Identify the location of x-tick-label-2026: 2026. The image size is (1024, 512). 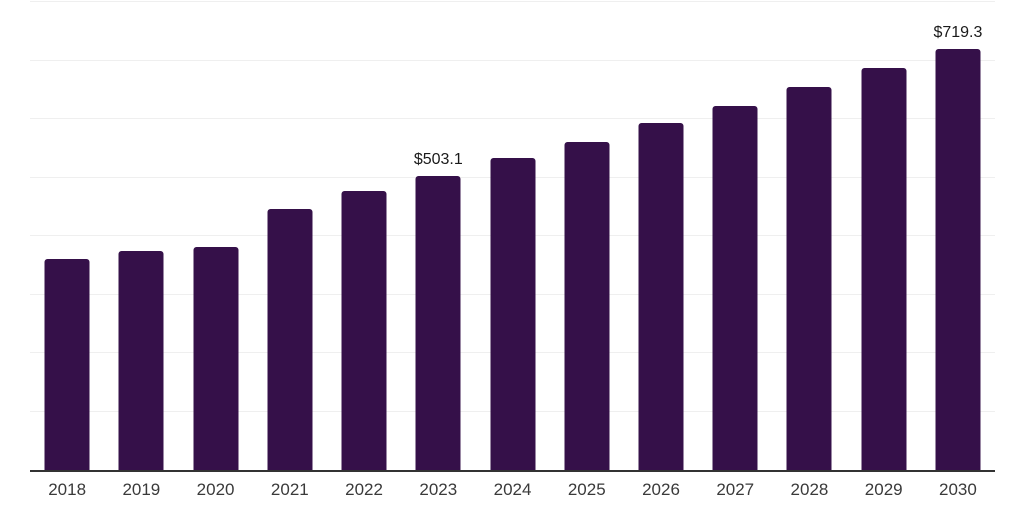
(661, 489).